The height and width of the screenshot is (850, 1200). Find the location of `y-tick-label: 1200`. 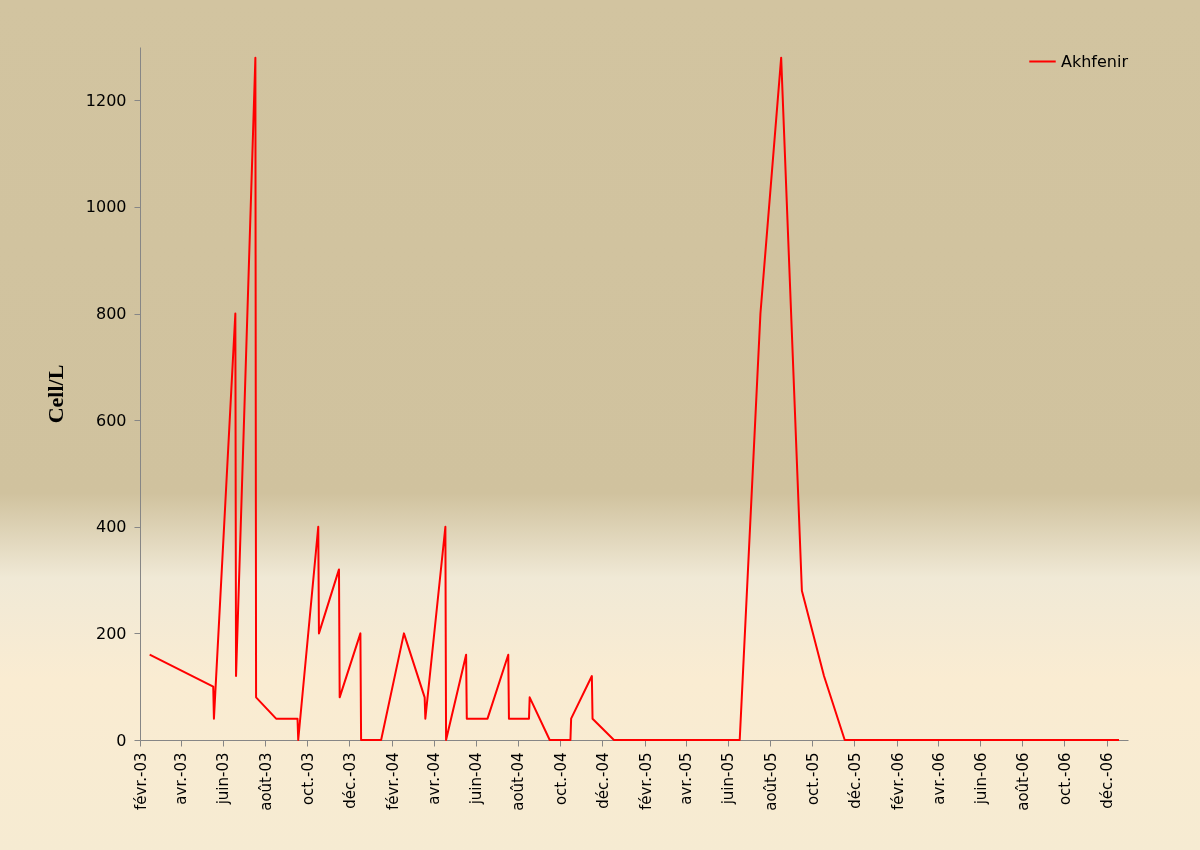

y-tick-label: 1200 is located at coordinates (106, 100).